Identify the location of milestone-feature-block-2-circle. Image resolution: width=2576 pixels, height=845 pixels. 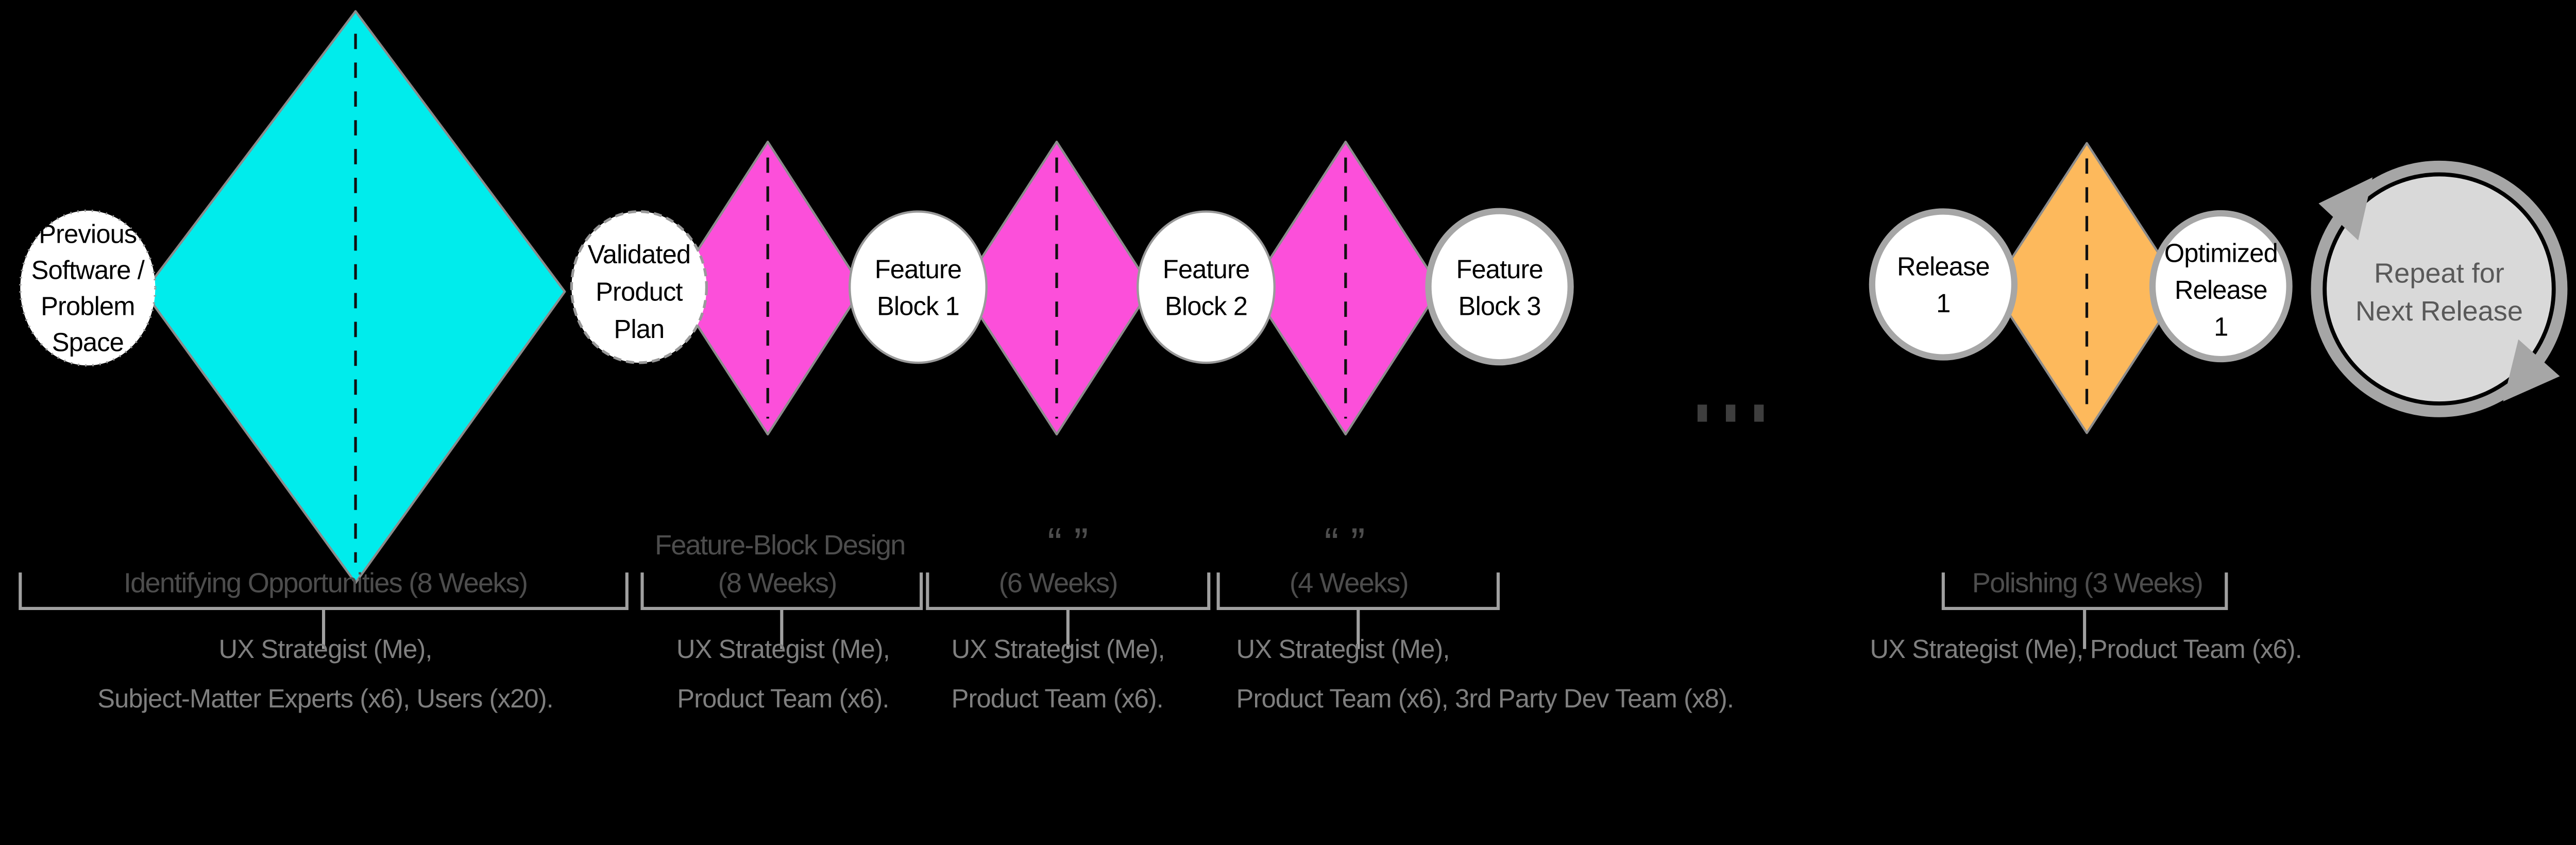
(1206, 287).